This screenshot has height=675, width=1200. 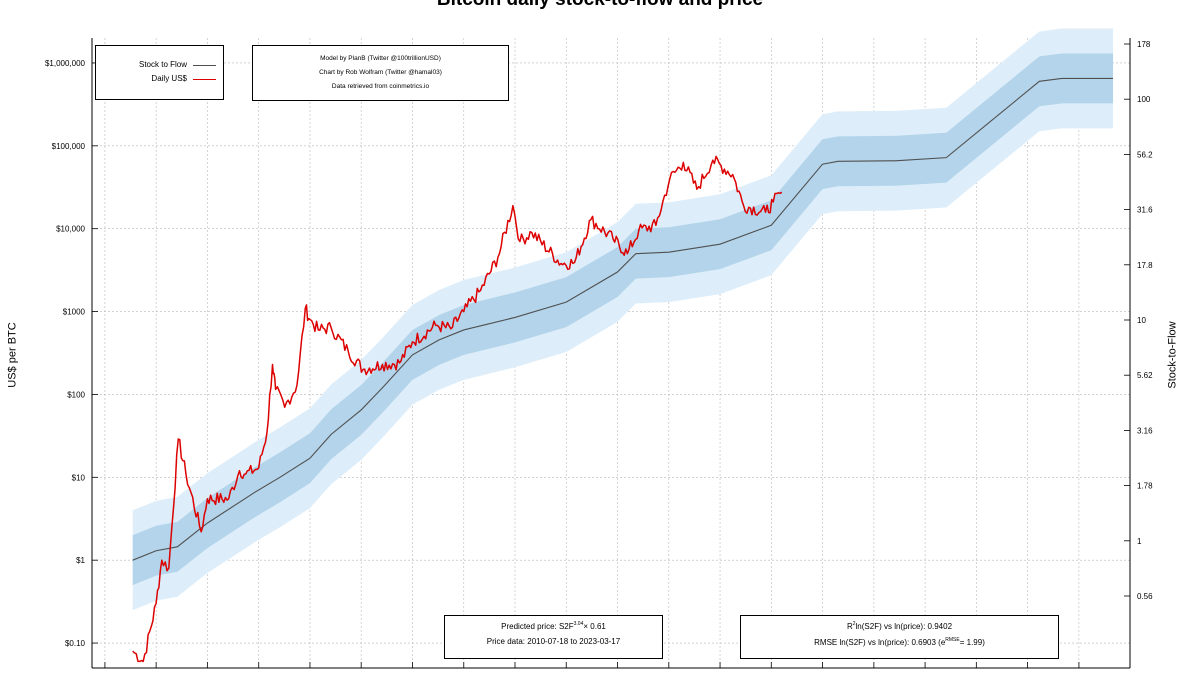 What do you see at coordinates (1145, 154) in the screenshot?
I see `y2-tick-label: 56.2` at bounding box center [1145, 154].